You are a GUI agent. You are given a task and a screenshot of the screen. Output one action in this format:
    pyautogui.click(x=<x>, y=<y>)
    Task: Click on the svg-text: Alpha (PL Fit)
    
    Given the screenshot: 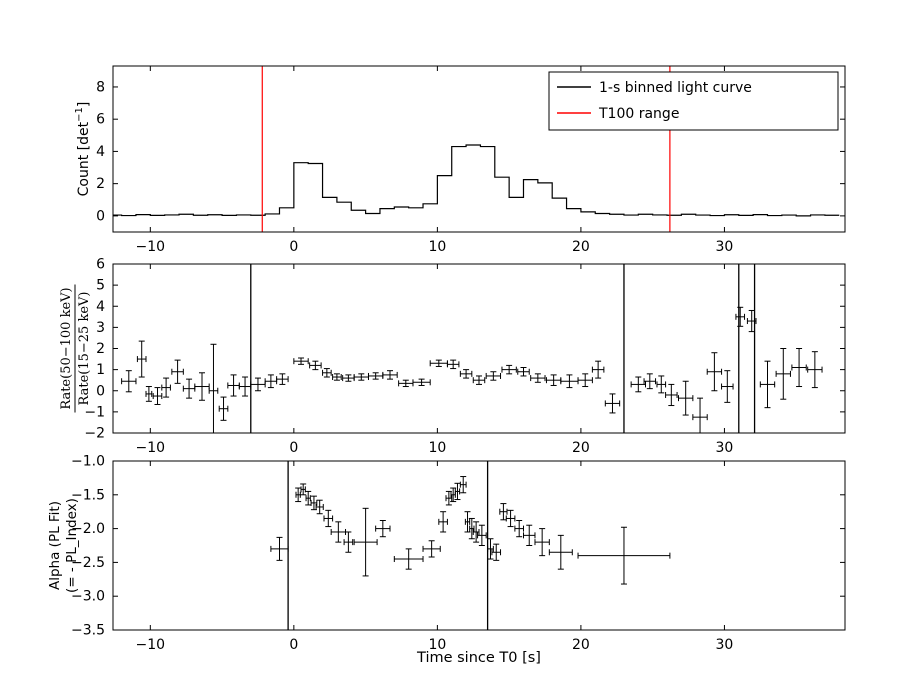 What is the action you would take?
    pyautogui.click(x=55, y=545)
    